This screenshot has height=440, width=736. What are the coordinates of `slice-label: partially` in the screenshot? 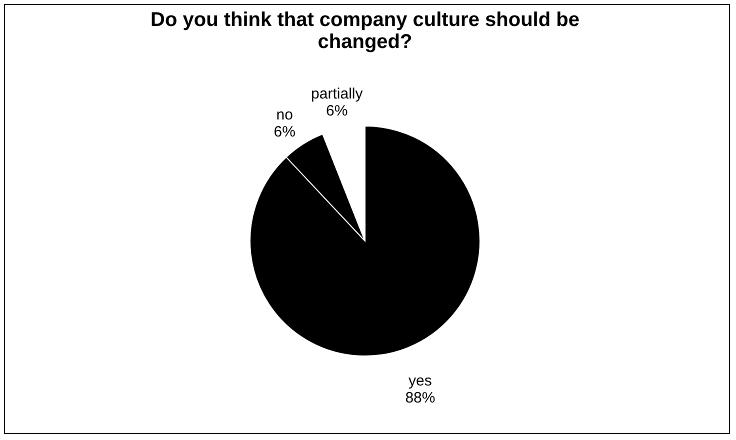 It's located at (337, 94).